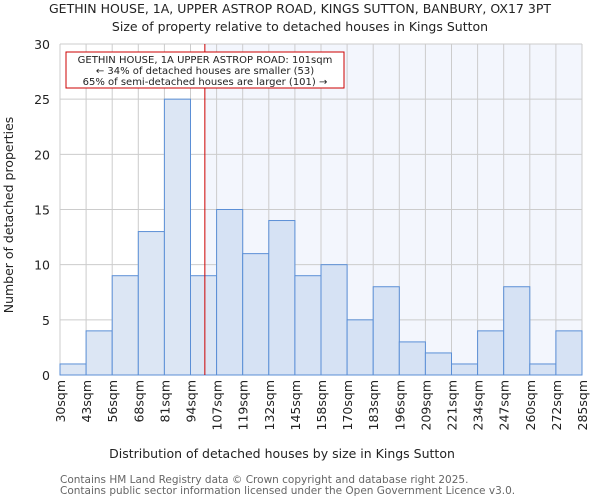  Describe the element at coordinates (164, 401) in the screenshot. I see `x-tick-label: 81sqm` at that location.